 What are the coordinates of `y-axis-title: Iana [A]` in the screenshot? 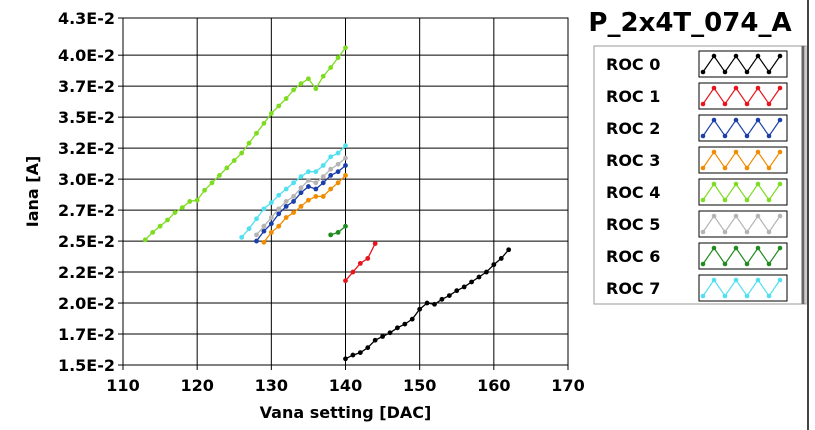 It's located at (32, 192).